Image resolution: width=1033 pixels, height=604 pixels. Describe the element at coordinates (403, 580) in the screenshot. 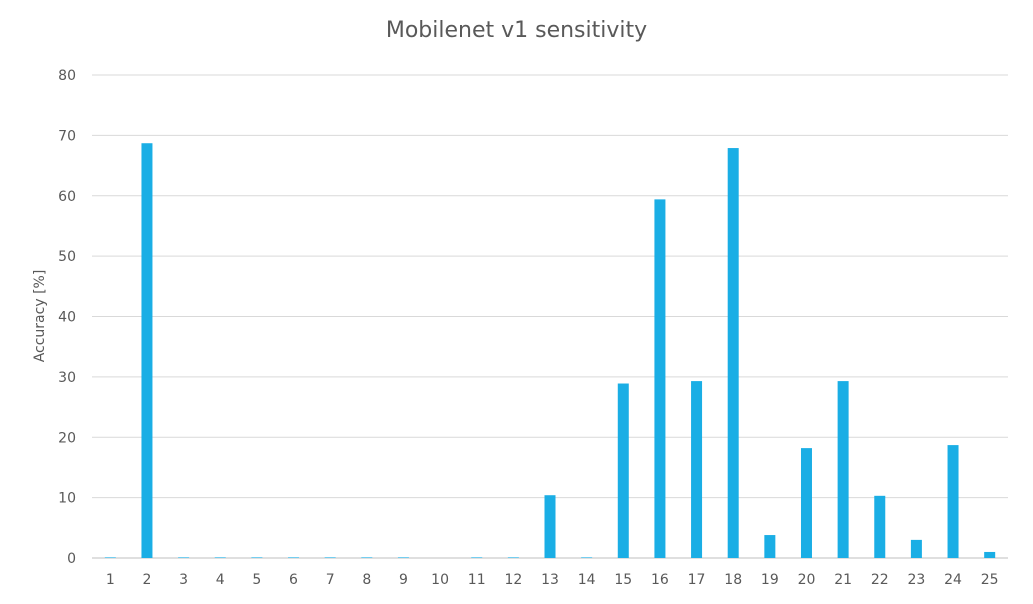

I see `x-tick-label: 9` at that location.